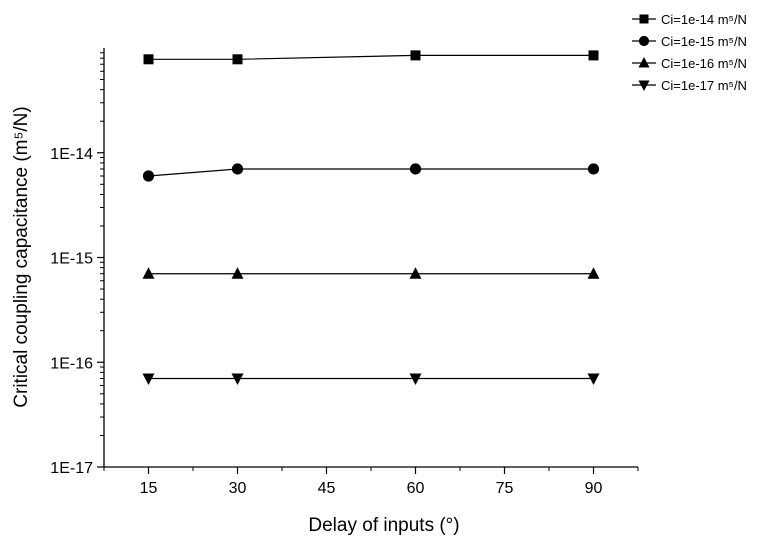  What do you see at coordinates (416, 488) in the screenshot?
I see `x-tick-label: 60` at bounding box center [416, 488].